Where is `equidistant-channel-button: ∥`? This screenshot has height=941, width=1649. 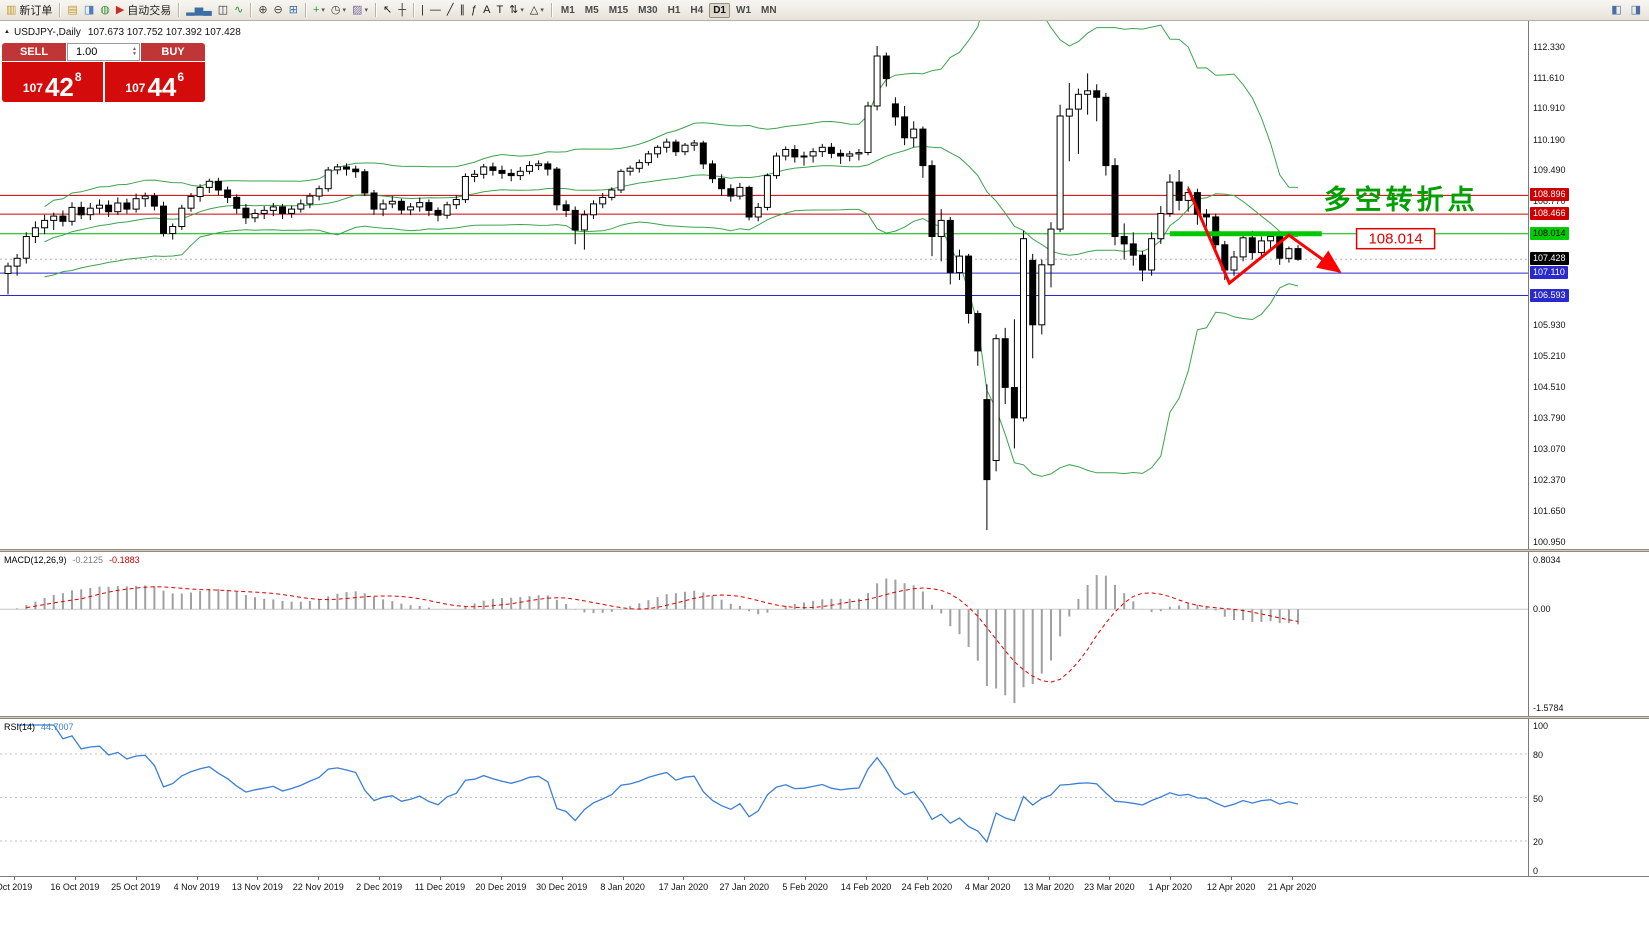 equidistant-channel-button: ∥ is located at coordinates (462, 10).